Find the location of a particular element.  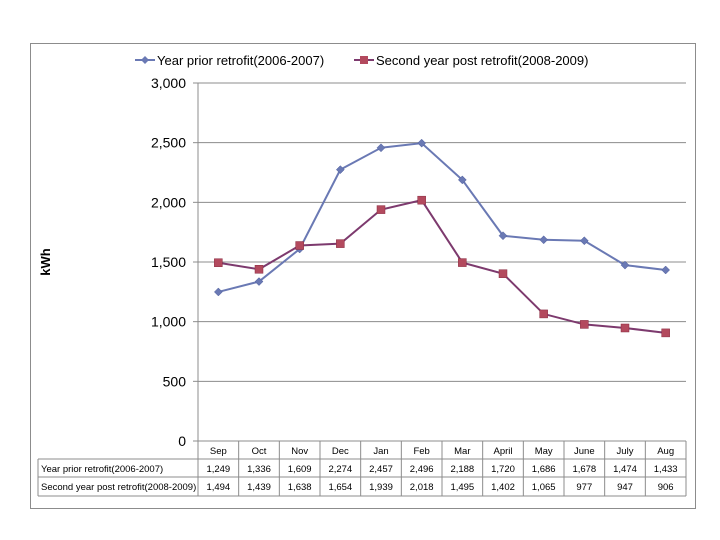

table-value: 1,439 is located at coordinates (259, 487).